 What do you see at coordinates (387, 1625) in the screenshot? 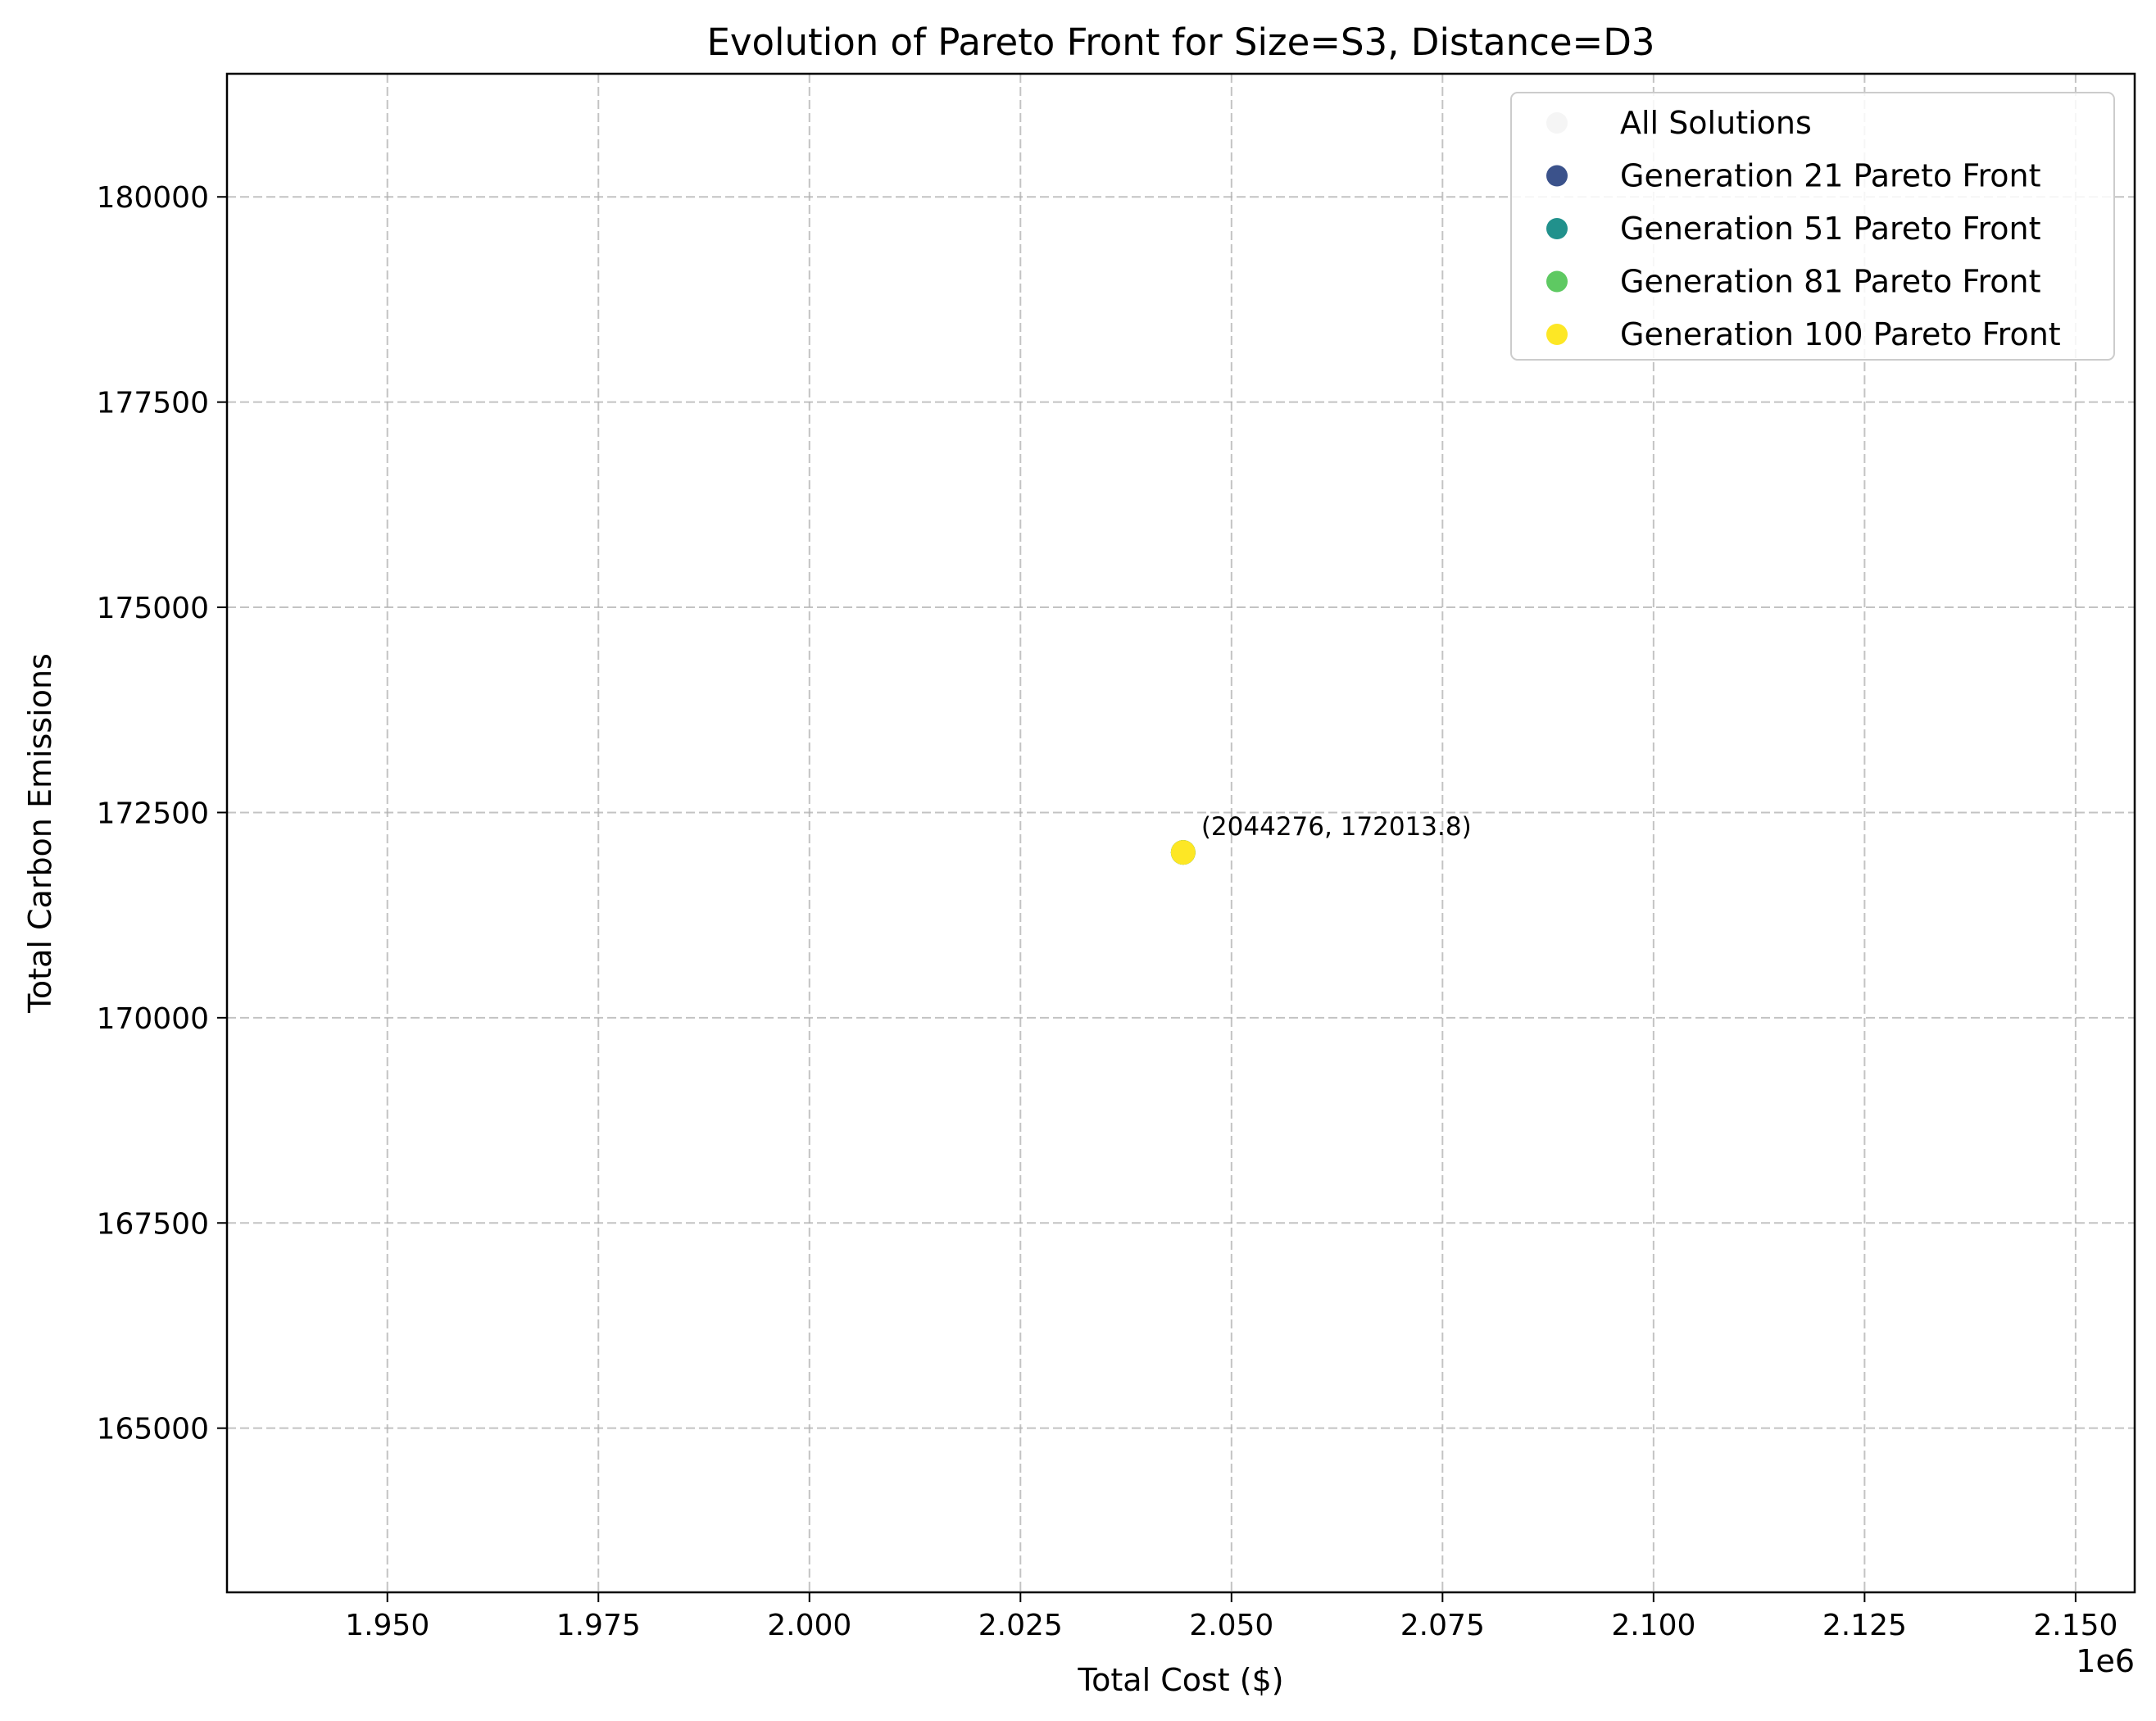
I see `x-tick-label: 1.950` at bounding box center [387, 1625].